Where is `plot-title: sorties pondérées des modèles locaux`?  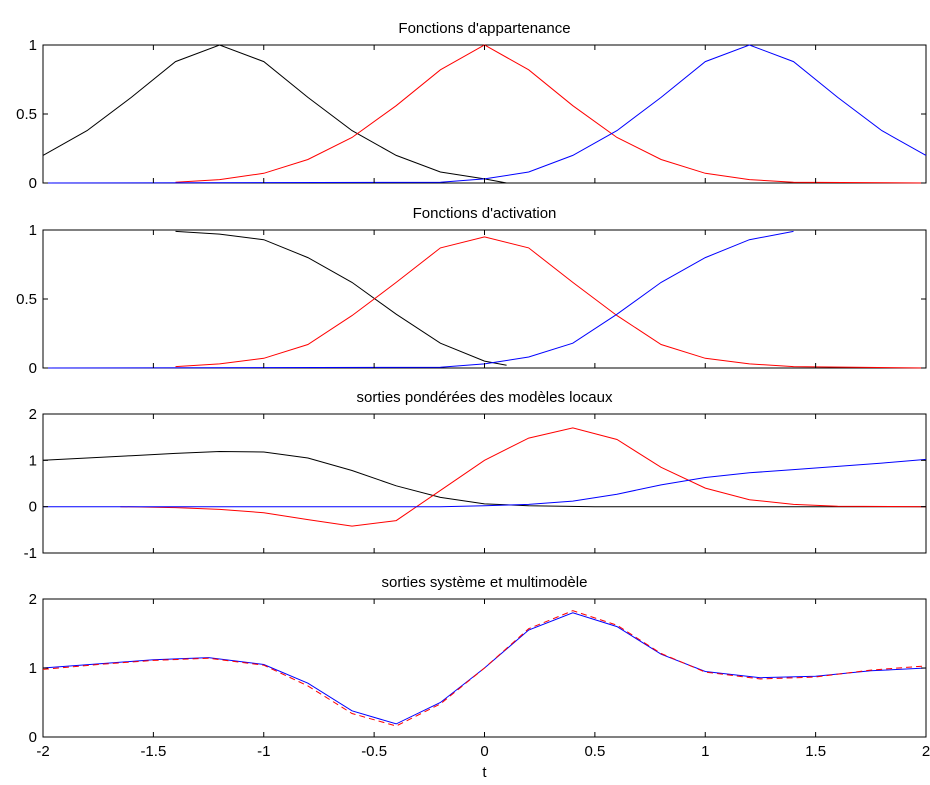
plot-title: sorties pondérées des modèles locaux is located at coordinates (485, 397).